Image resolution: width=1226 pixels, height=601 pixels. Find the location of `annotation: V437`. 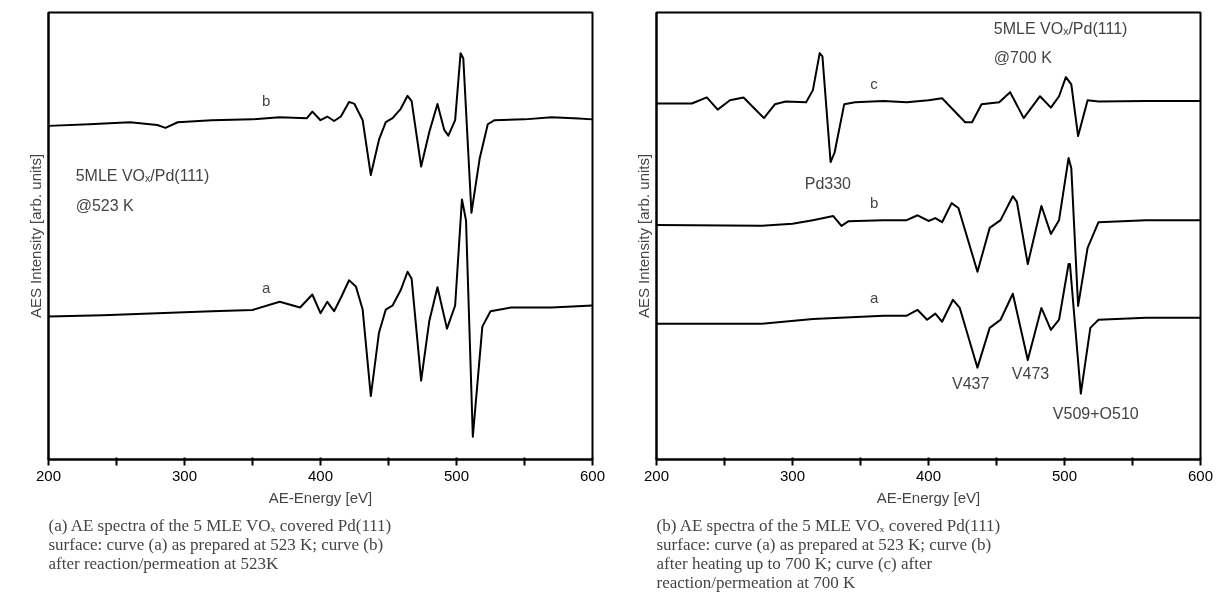

annotation: V437 is located at coordinates (970, 384).